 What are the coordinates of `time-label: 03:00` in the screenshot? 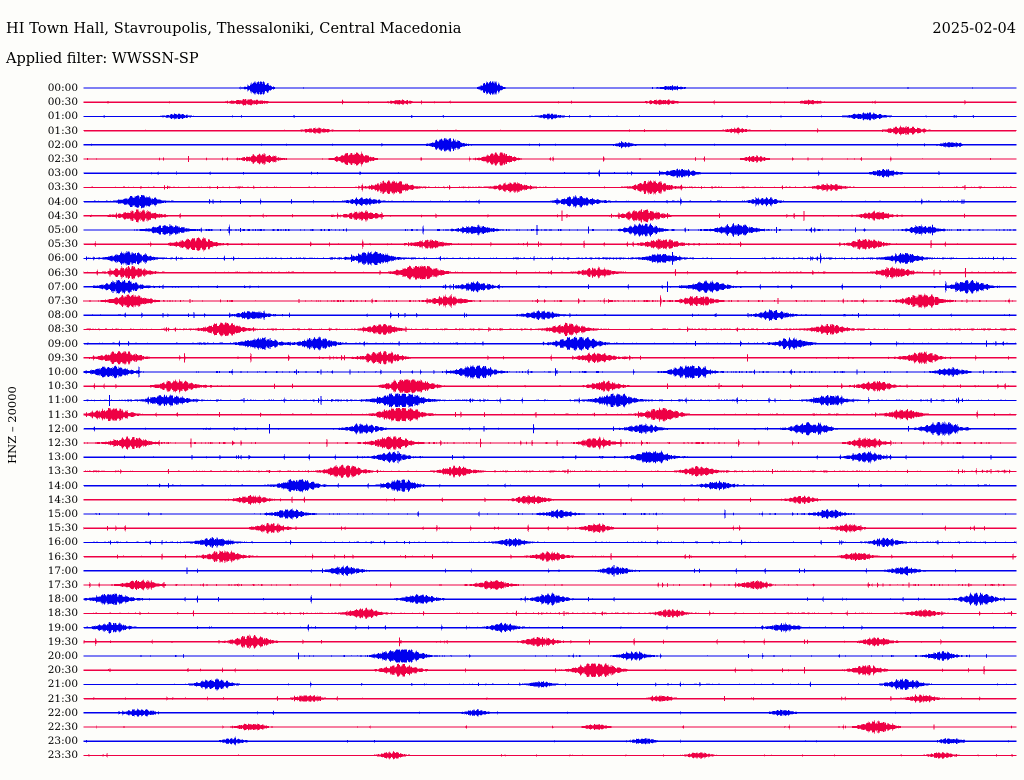 It's located at (62, 173).